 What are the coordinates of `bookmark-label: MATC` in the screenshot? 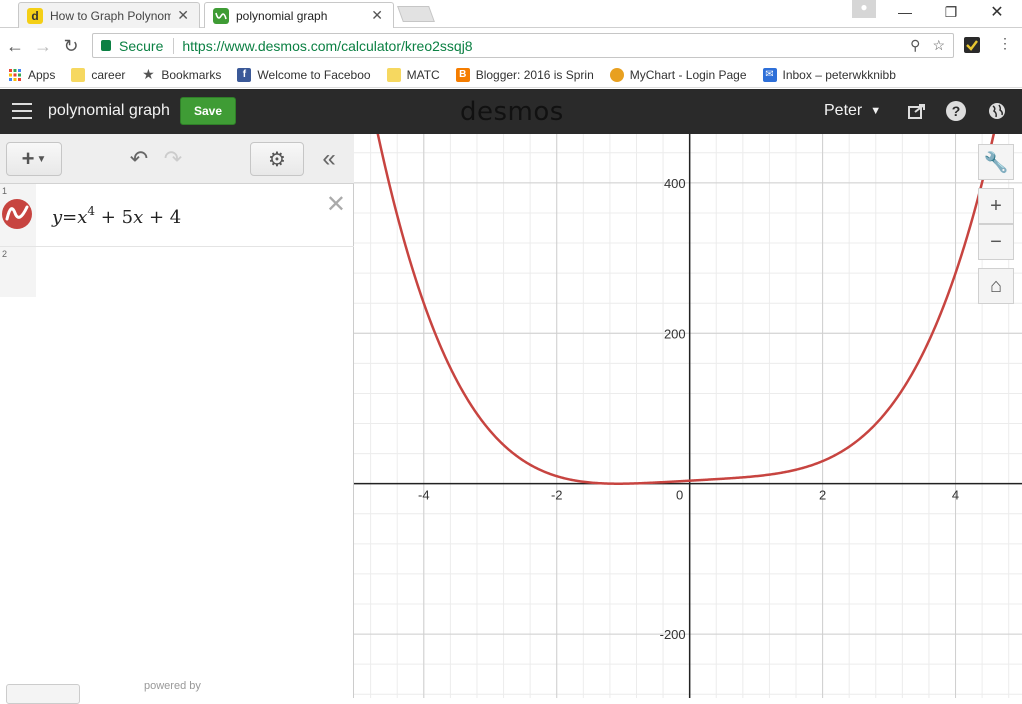 It's located at (423, 74).